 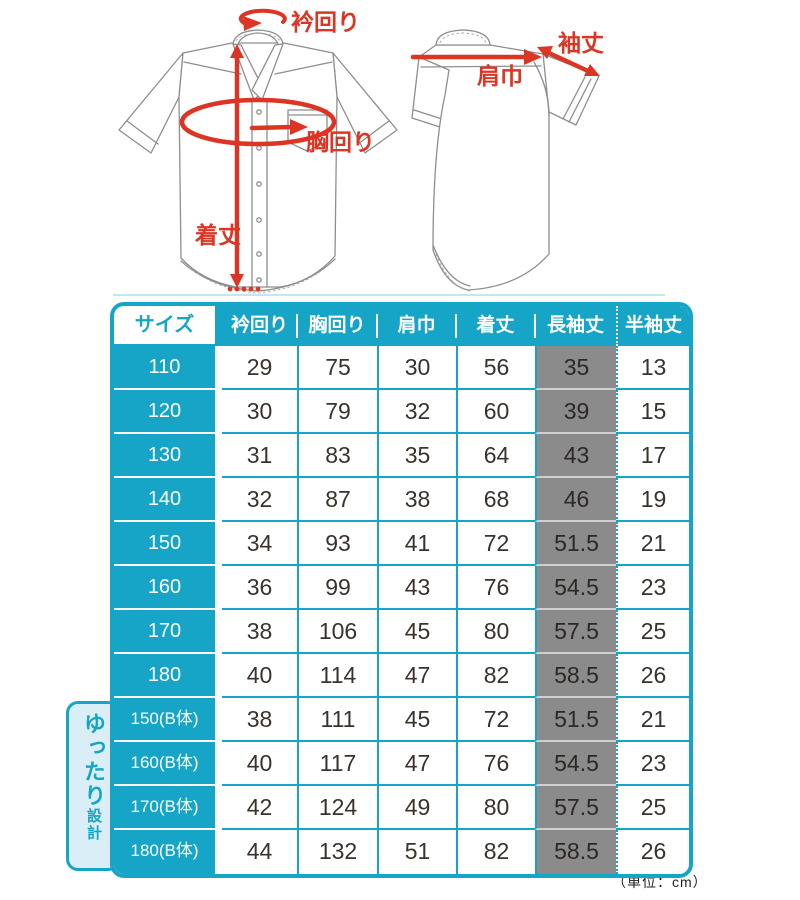 What do you see at coordinates (93, 760) in the screenshot?
I see `loose-fit-badge-main: ゆったり` at bounding box center [93, 760].